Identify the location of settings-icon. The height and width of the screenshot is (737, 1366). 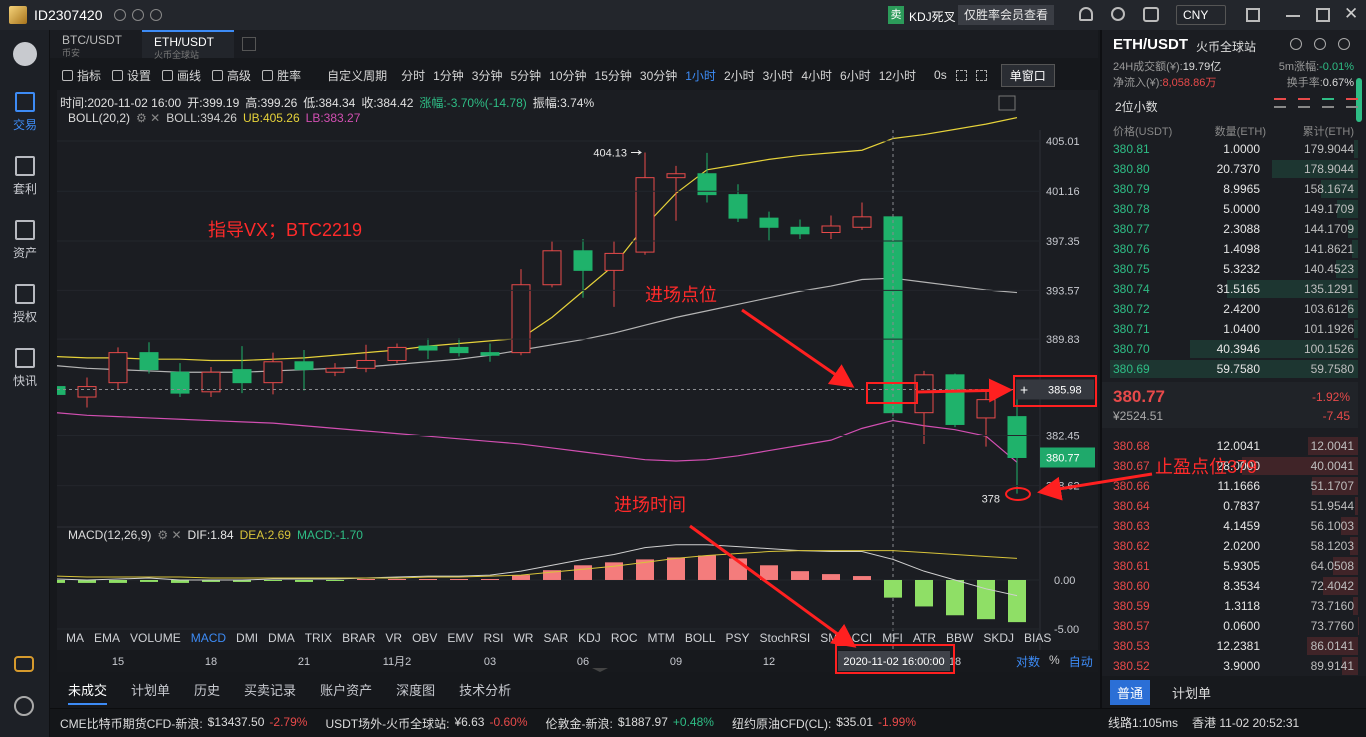
(24, 706).